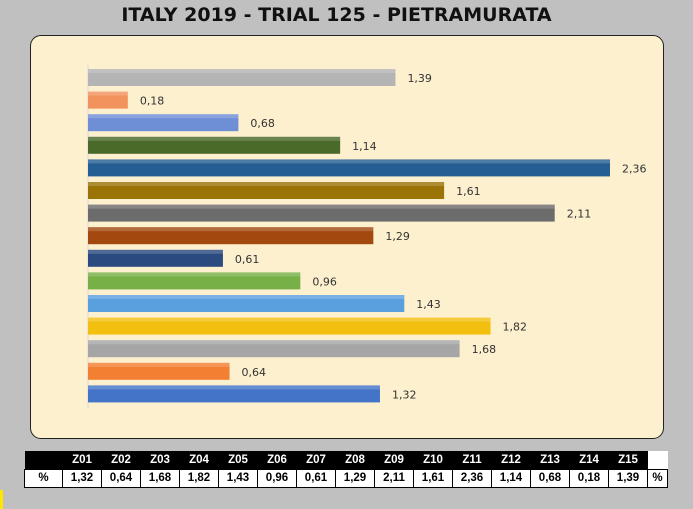 This screenshot has width=693, height=509. Describe the element at coordinates (277, 478) in the screenshot. I see `table-value-cell: 0,96` at that location.